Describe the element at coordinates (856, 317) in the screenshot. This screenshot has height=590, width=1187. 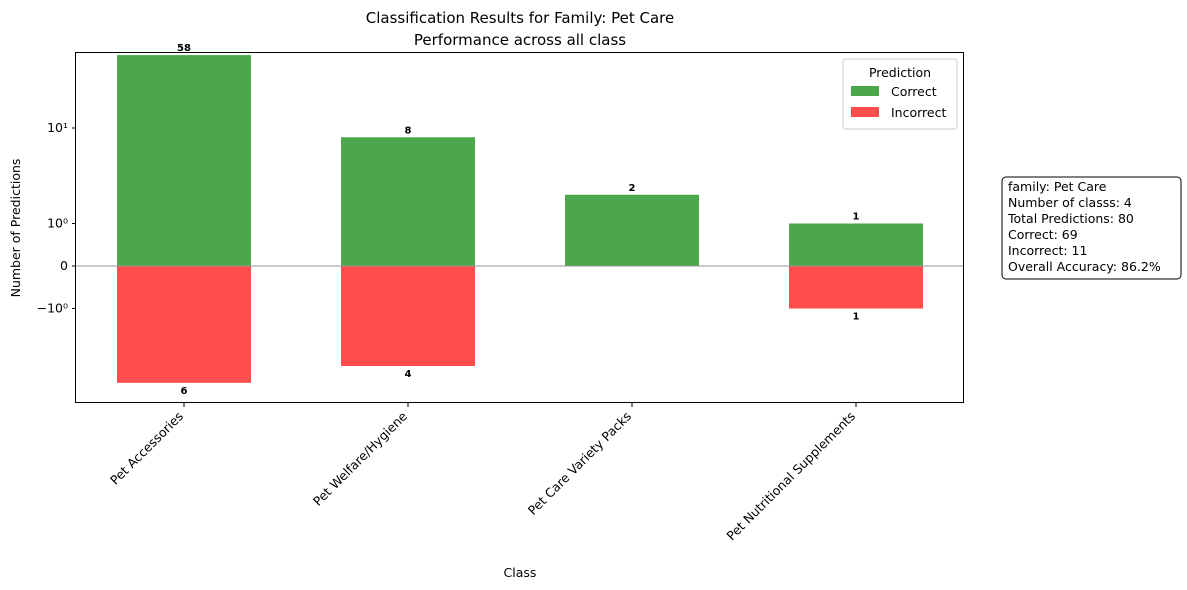
I see `bar-label-incorrect-3: 1` at that location.